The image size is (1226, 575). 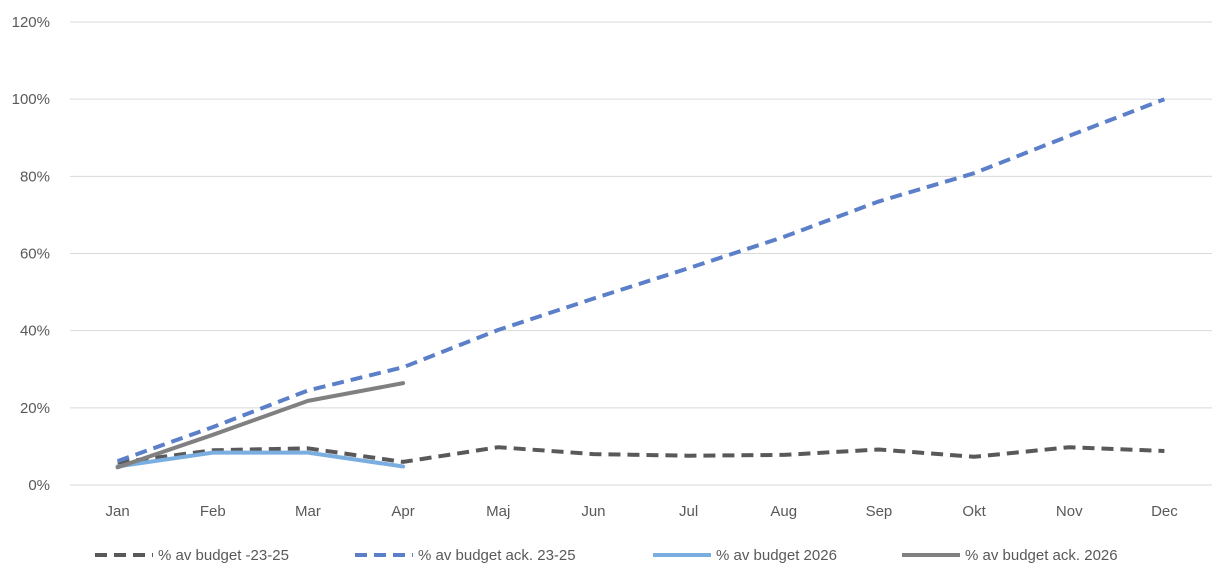 I want to click on y-tick-label: 100%, so click(x=31, y=99).